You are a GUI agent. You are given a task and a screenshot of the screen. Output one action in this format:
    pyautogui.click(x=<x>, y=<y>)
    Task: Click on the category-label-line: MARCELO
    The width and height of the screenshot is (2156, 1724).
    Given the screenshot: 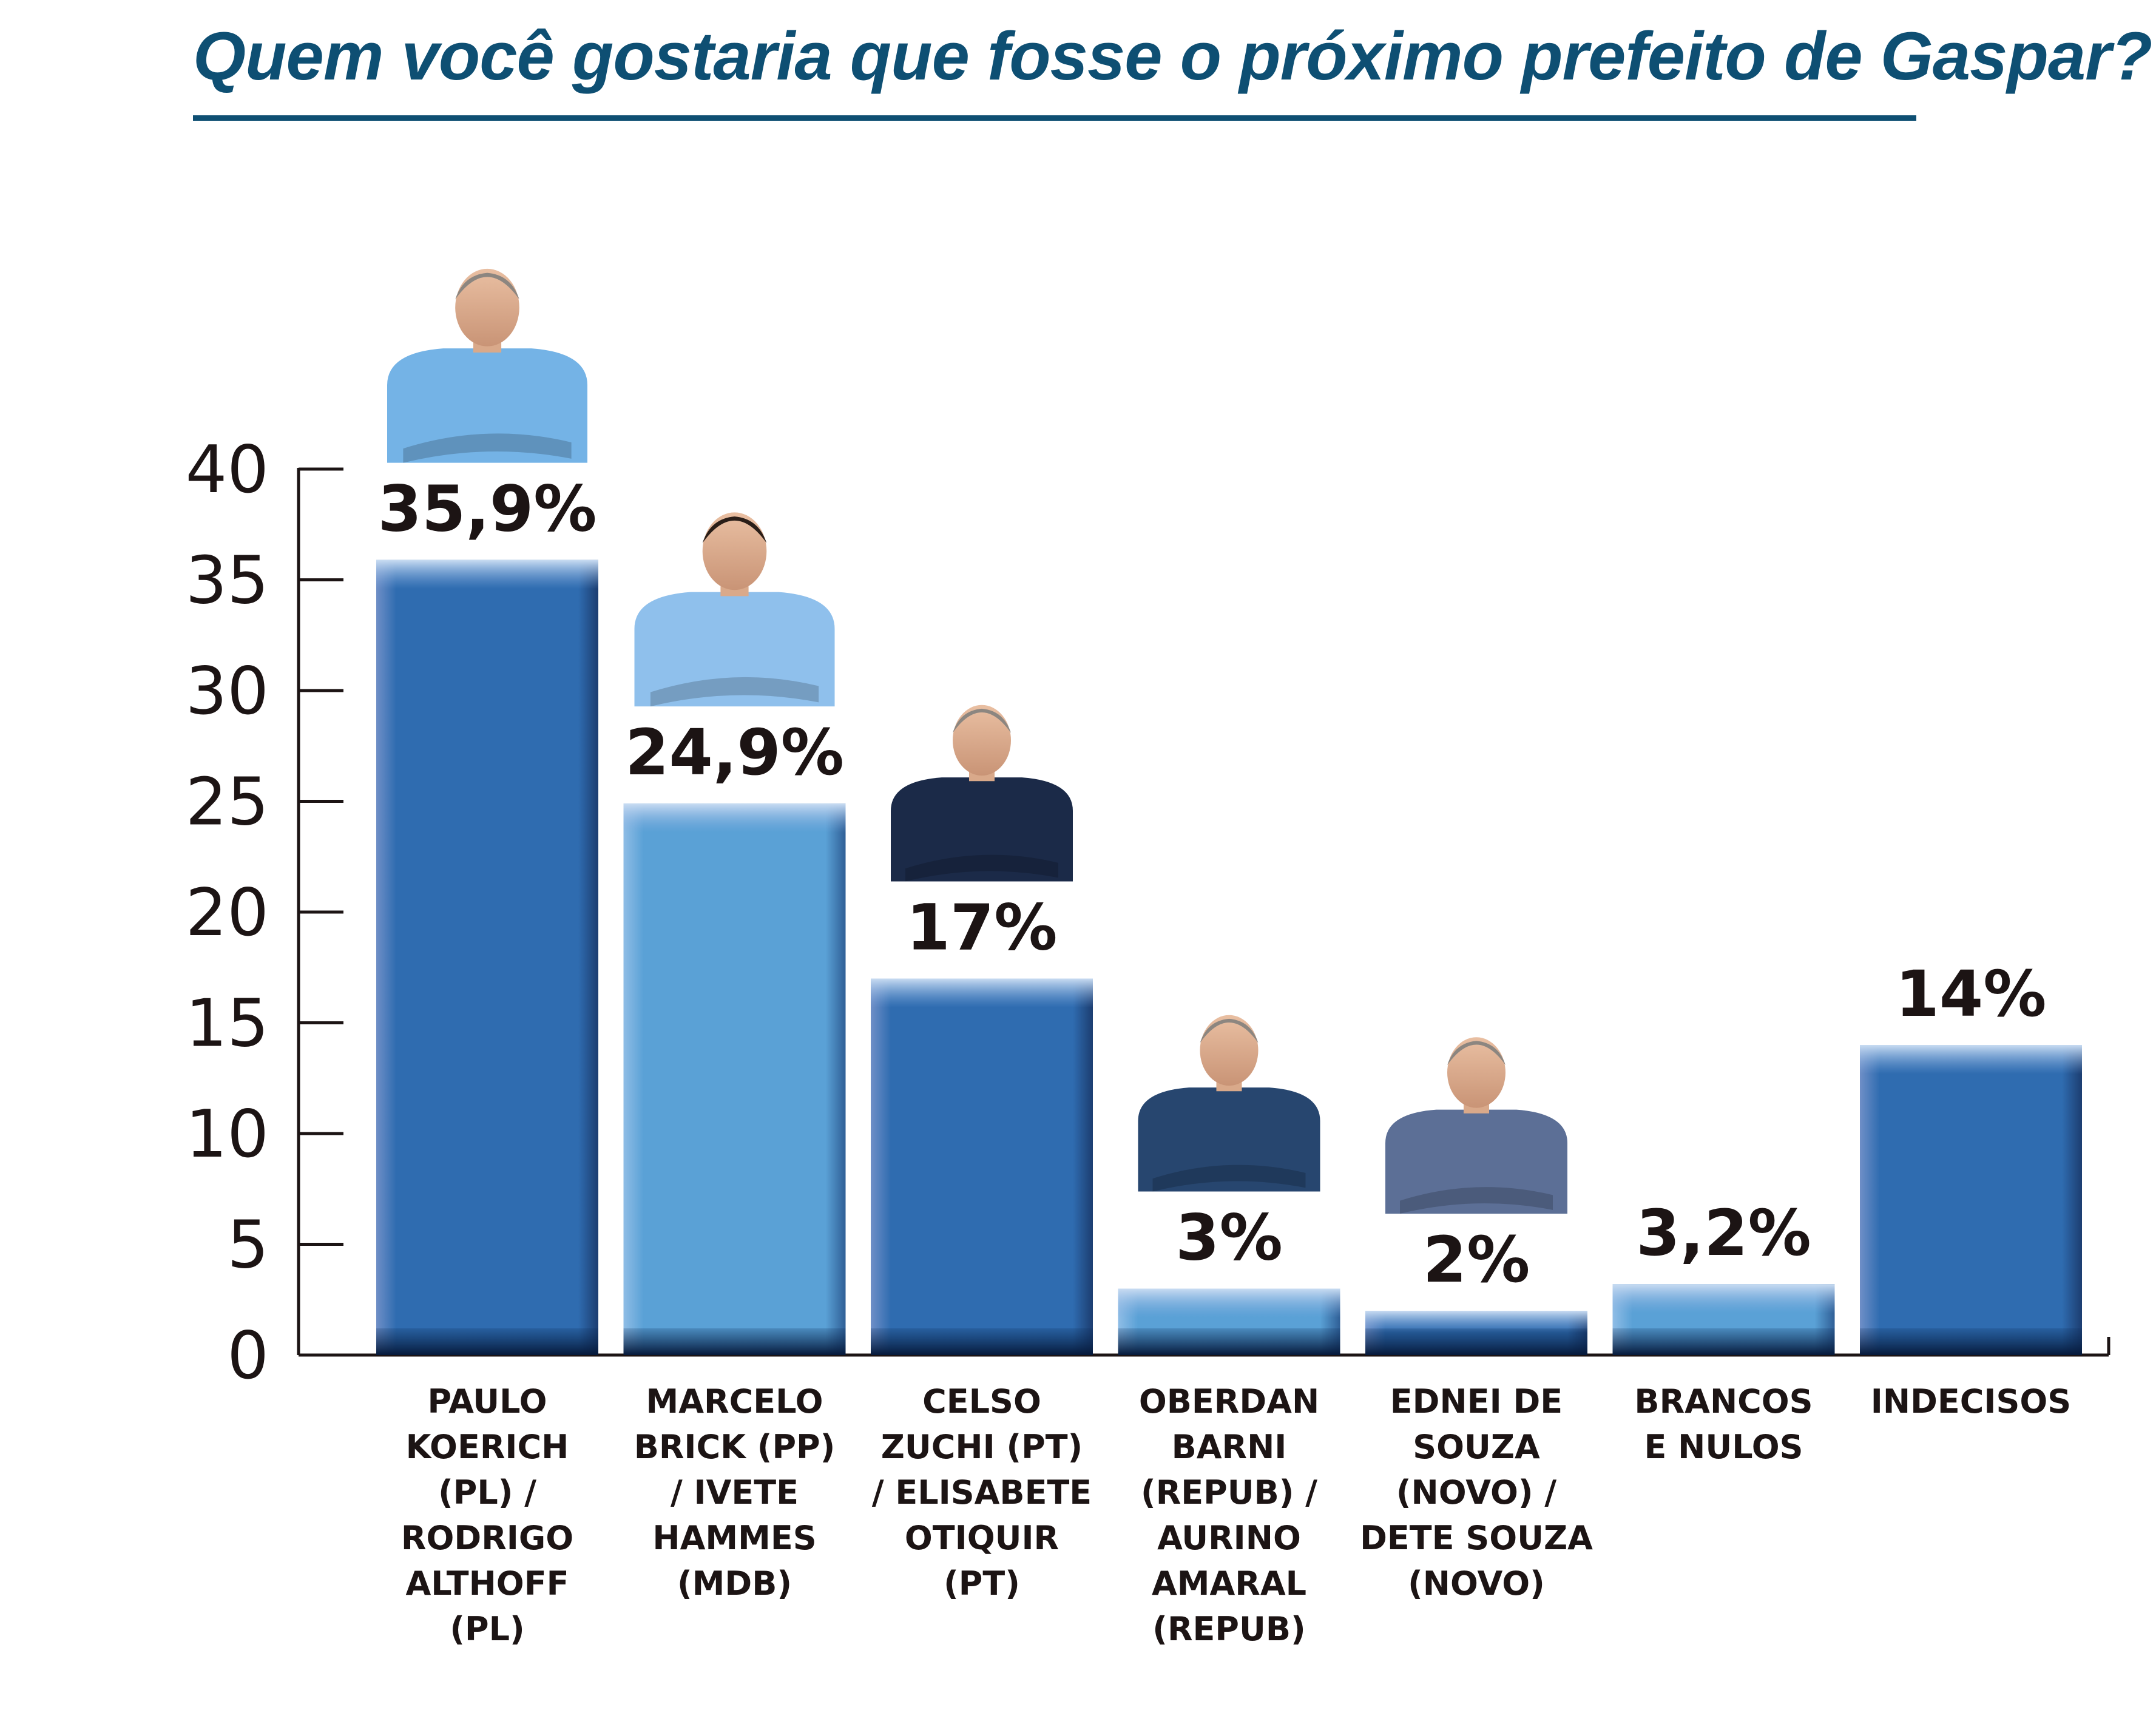 What is the action you would take?
    pyautogui.click(x=735, y=1401)
    